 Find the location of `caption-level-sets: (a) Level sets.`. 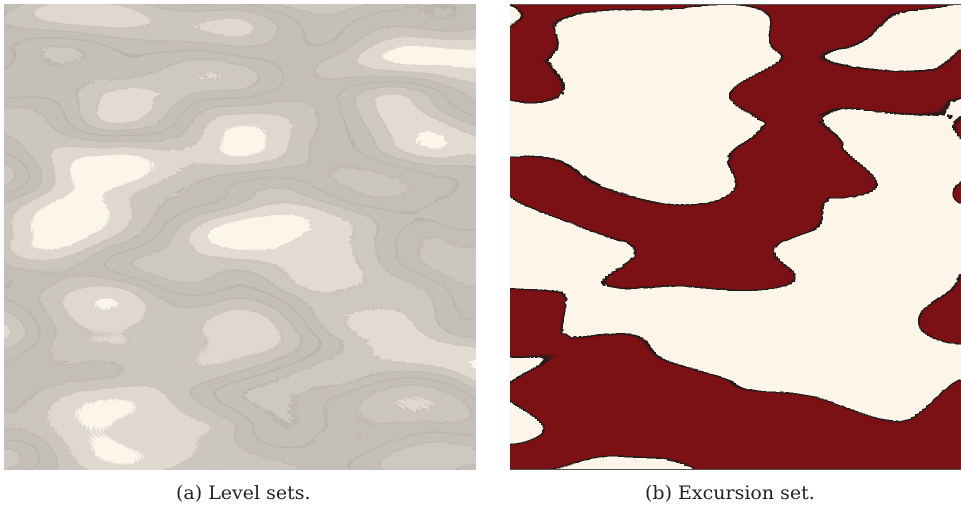

caption-level-sets: (a) Level sets. is located at coordinates (243, 493).